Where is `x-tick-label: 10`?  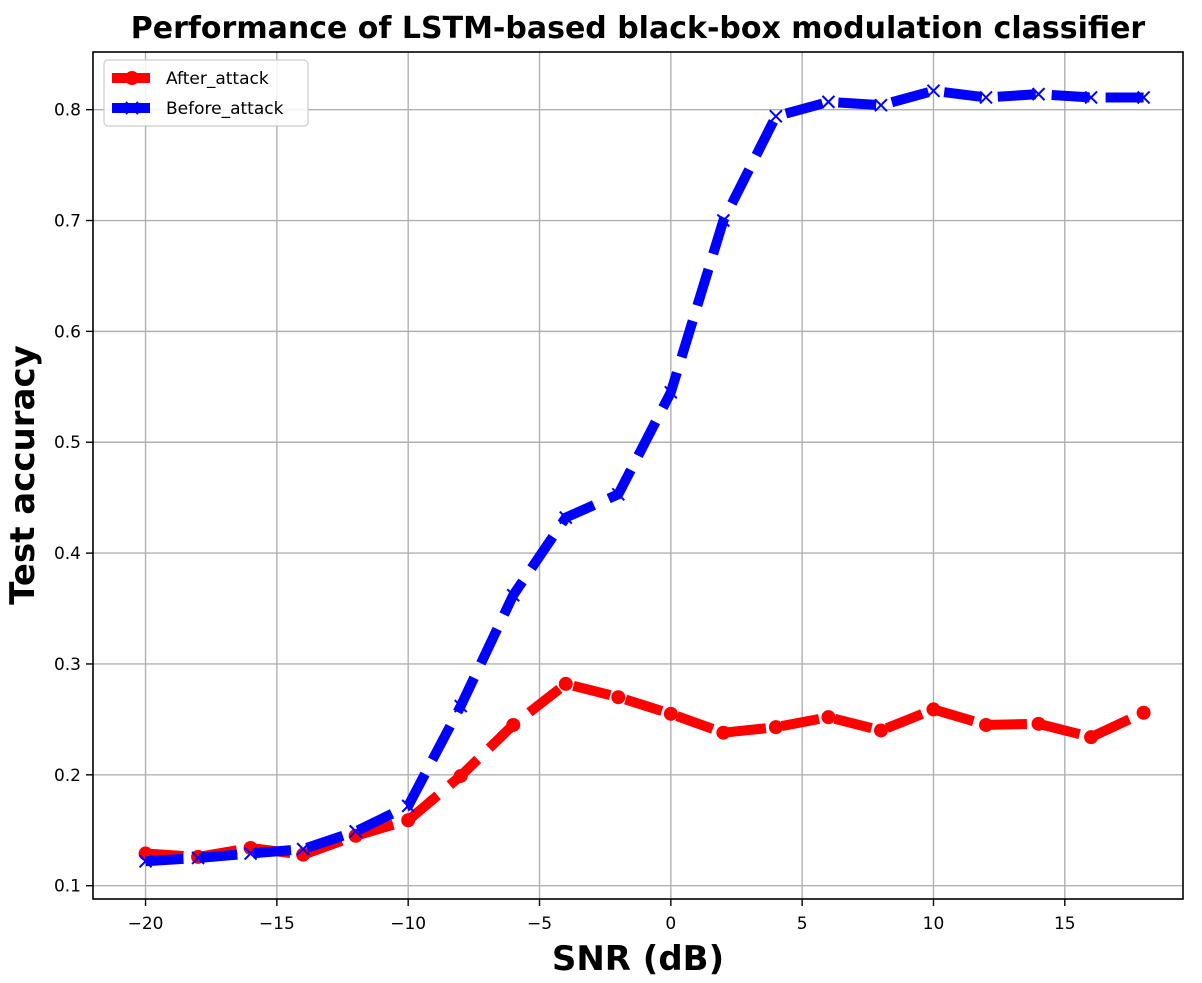
x-tick-label: 10 is located at coordinates (934, 924).